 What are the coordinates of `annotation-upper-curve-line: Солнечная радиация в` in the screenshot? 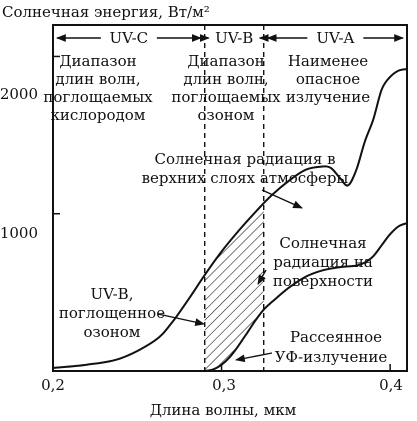 It's located at (244, 159).